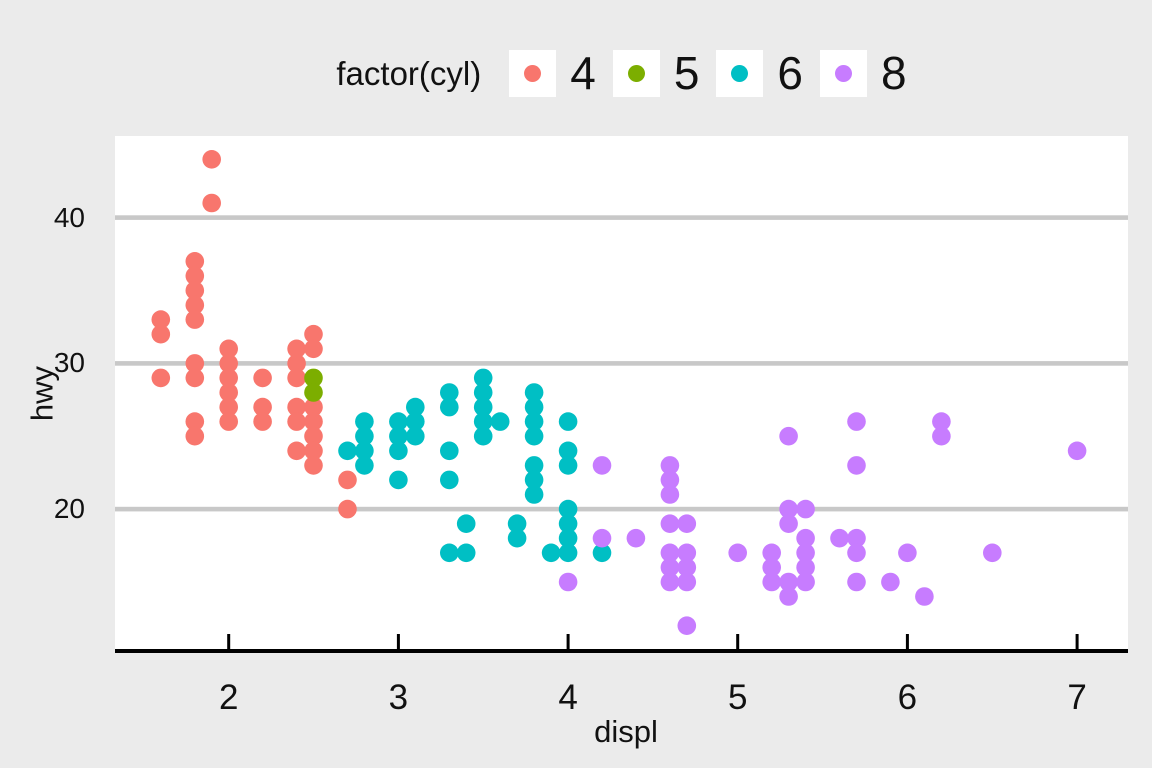 The width and height of the screenshot is (1152, 768). I want to click on legend-entry-cyl6: 6, so click(759, 73).